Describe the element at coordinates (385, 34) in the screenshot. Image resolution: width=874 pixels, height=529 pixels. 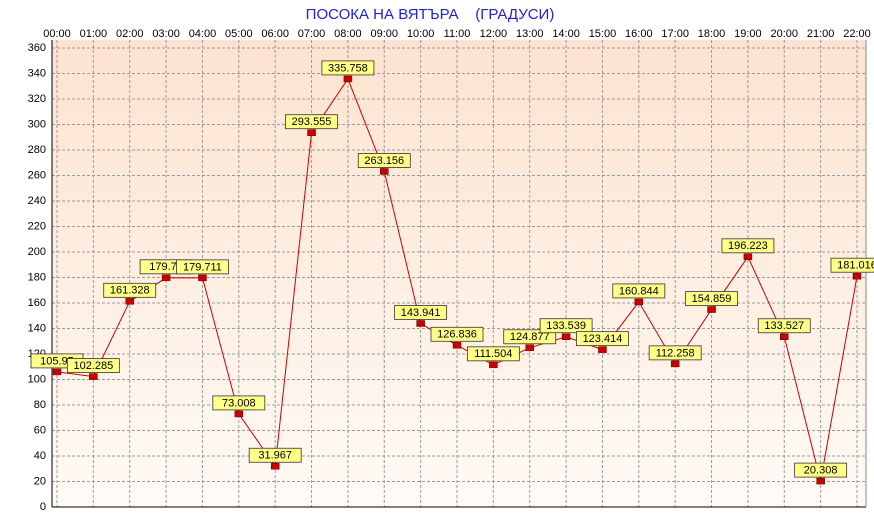
I see `x-tick-label: 09:00` at that location.